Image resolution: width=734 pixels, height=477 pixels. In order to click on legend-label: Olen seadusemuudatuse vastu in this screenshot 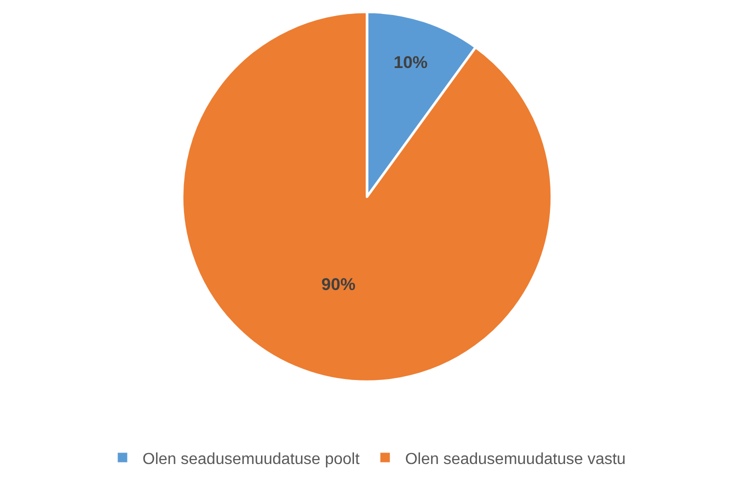, I will do `click(515, 459)`.